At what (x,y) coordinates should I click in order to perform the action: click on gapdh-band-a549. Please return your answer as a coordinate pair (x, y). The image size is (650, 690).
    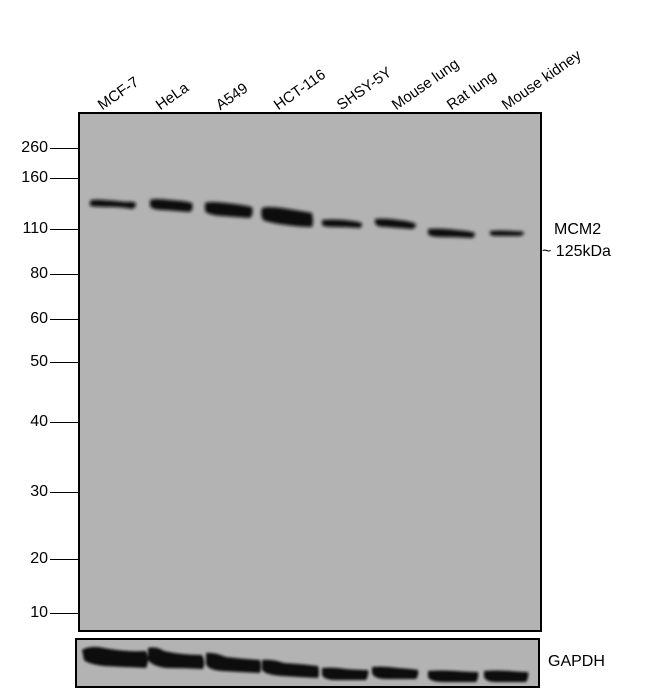
    Looking at the image, I should click on (233, 662).